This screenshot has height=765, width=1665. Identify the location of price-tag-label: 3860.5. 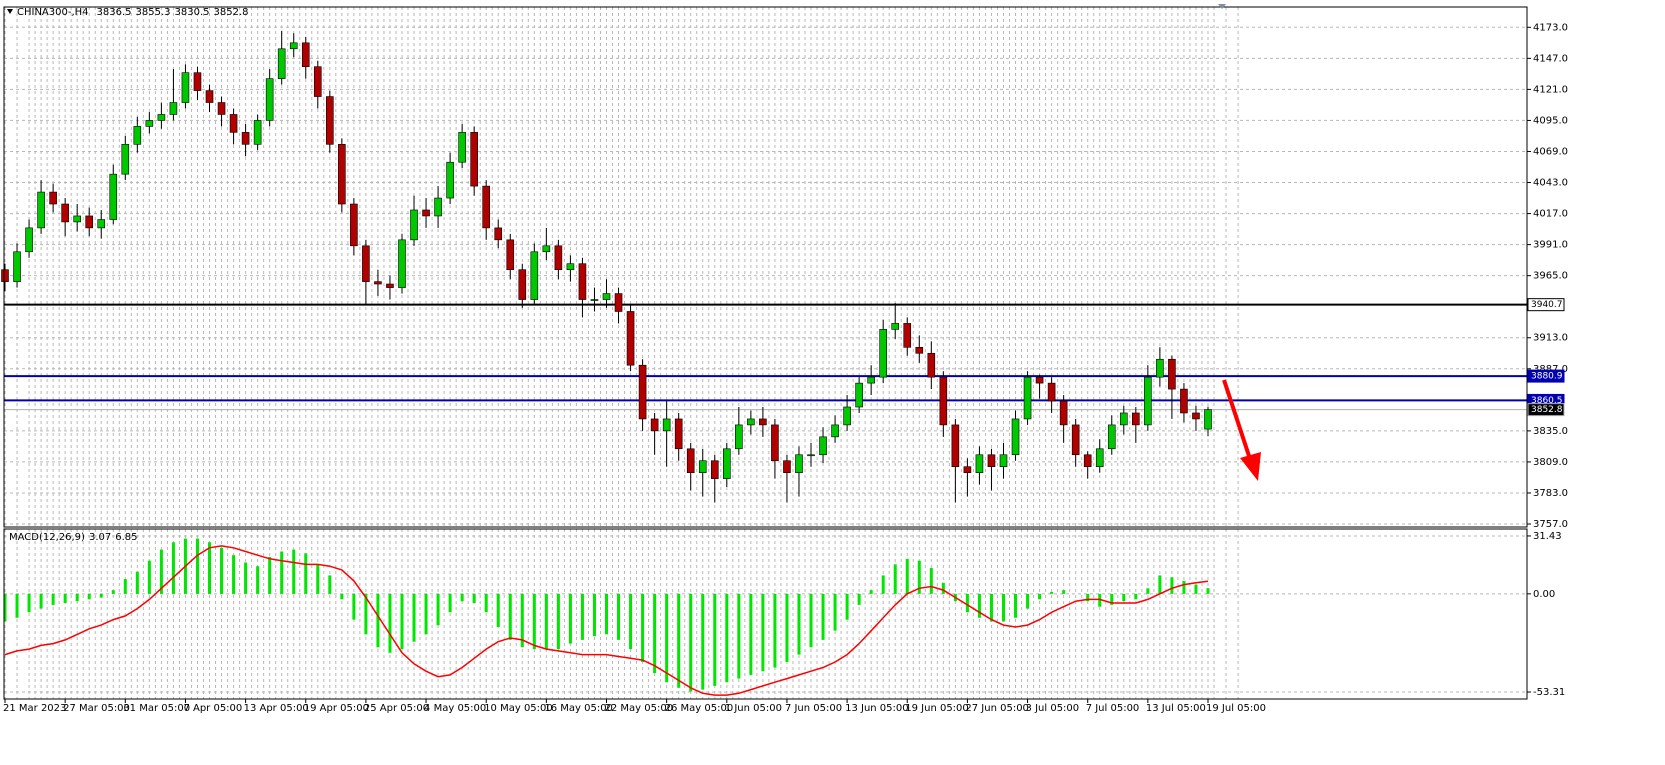
(1547, 401).